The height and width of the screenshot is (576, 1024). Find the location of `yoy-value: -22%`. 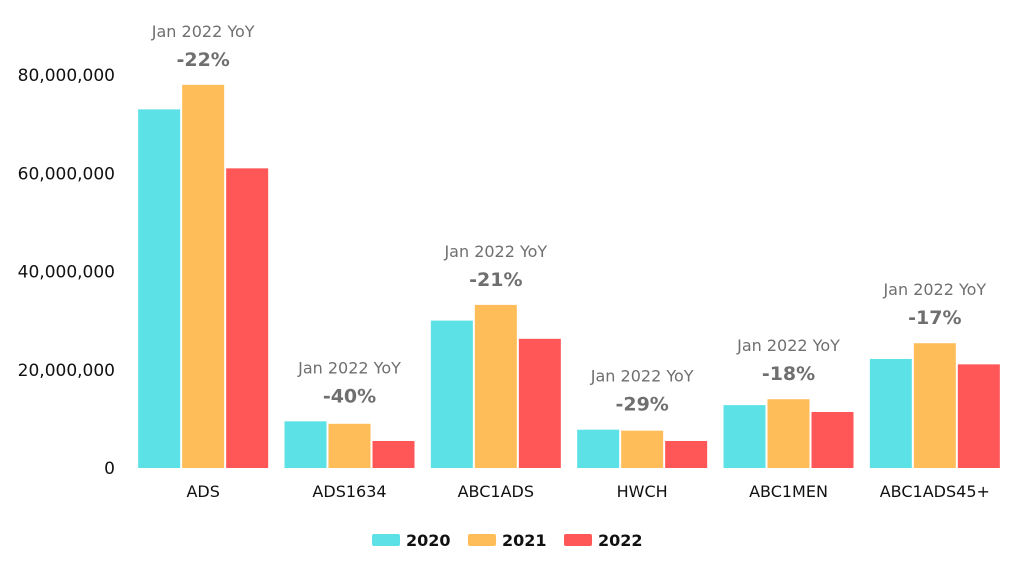

yoy-value: -22% is located at coordinates (202, 60).